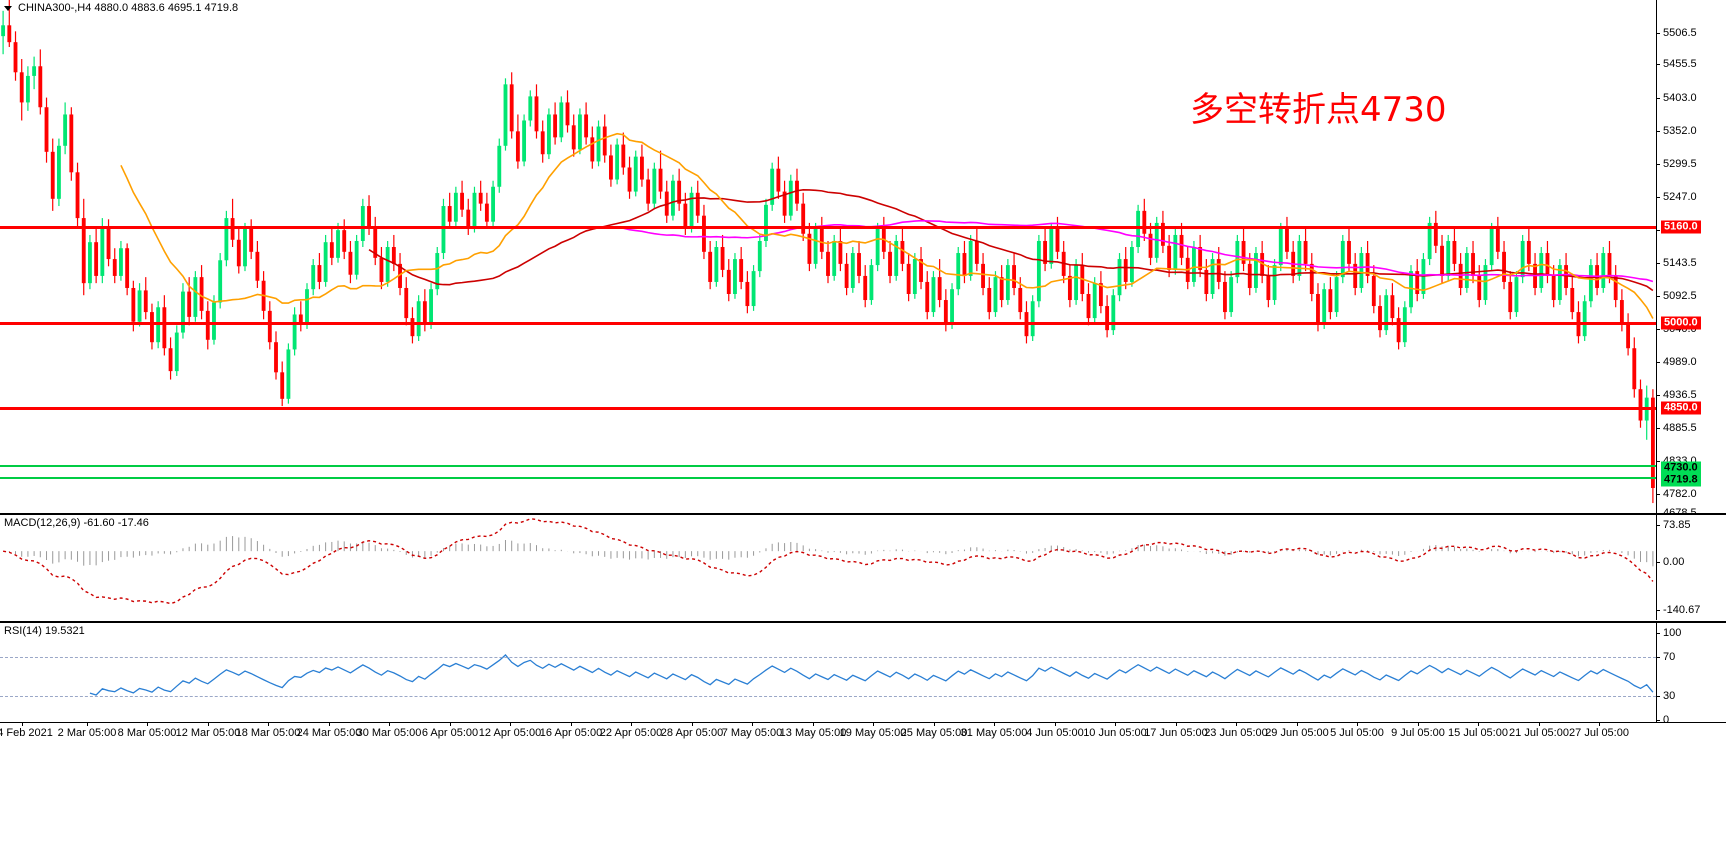  Describe the element at coordinates (1691, 674) in the screenshot. I see `rsi-y-axis: 100 70 30 0` at that location.